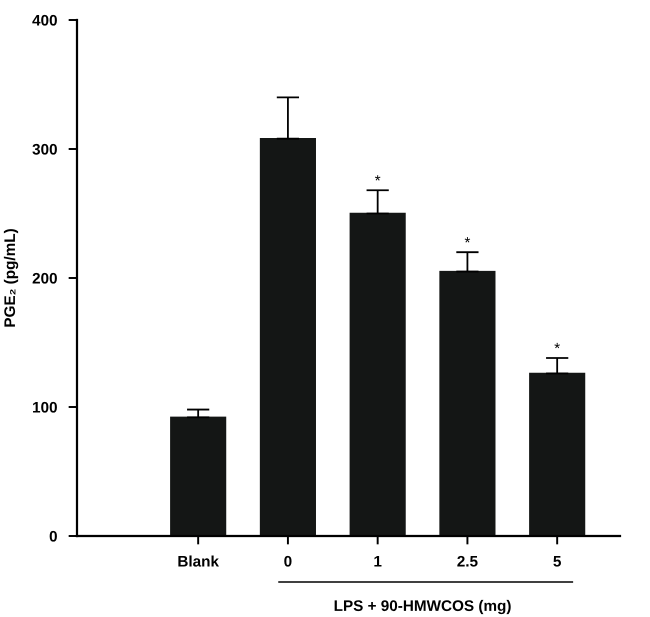 The height and width of the screenshot is (617, 650). Describe the element at coordinates (44, 278) in the screenshot. I see `y-tick-label: 200` at that location.